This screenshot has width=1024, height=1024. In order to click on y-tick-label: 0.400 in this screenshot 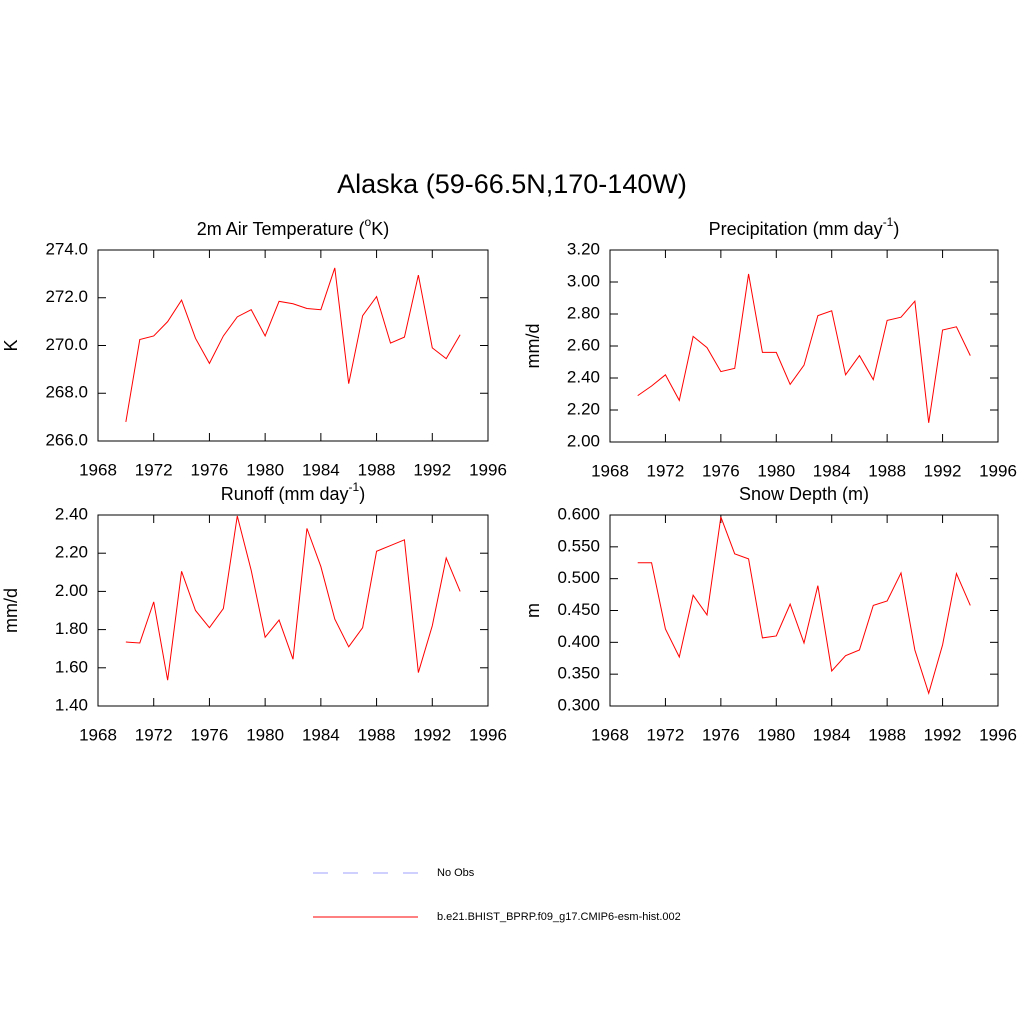, I will do `click(578, 641)`.